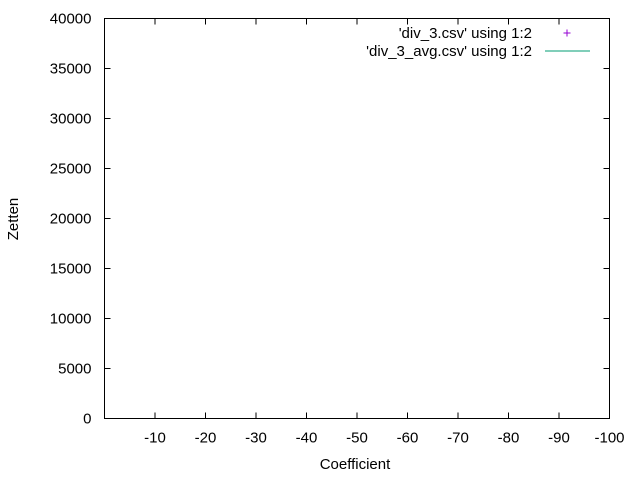  Describe the element at coordinates (87, 419) in the screenshot. I see `y-tick-label: 0` at that location.